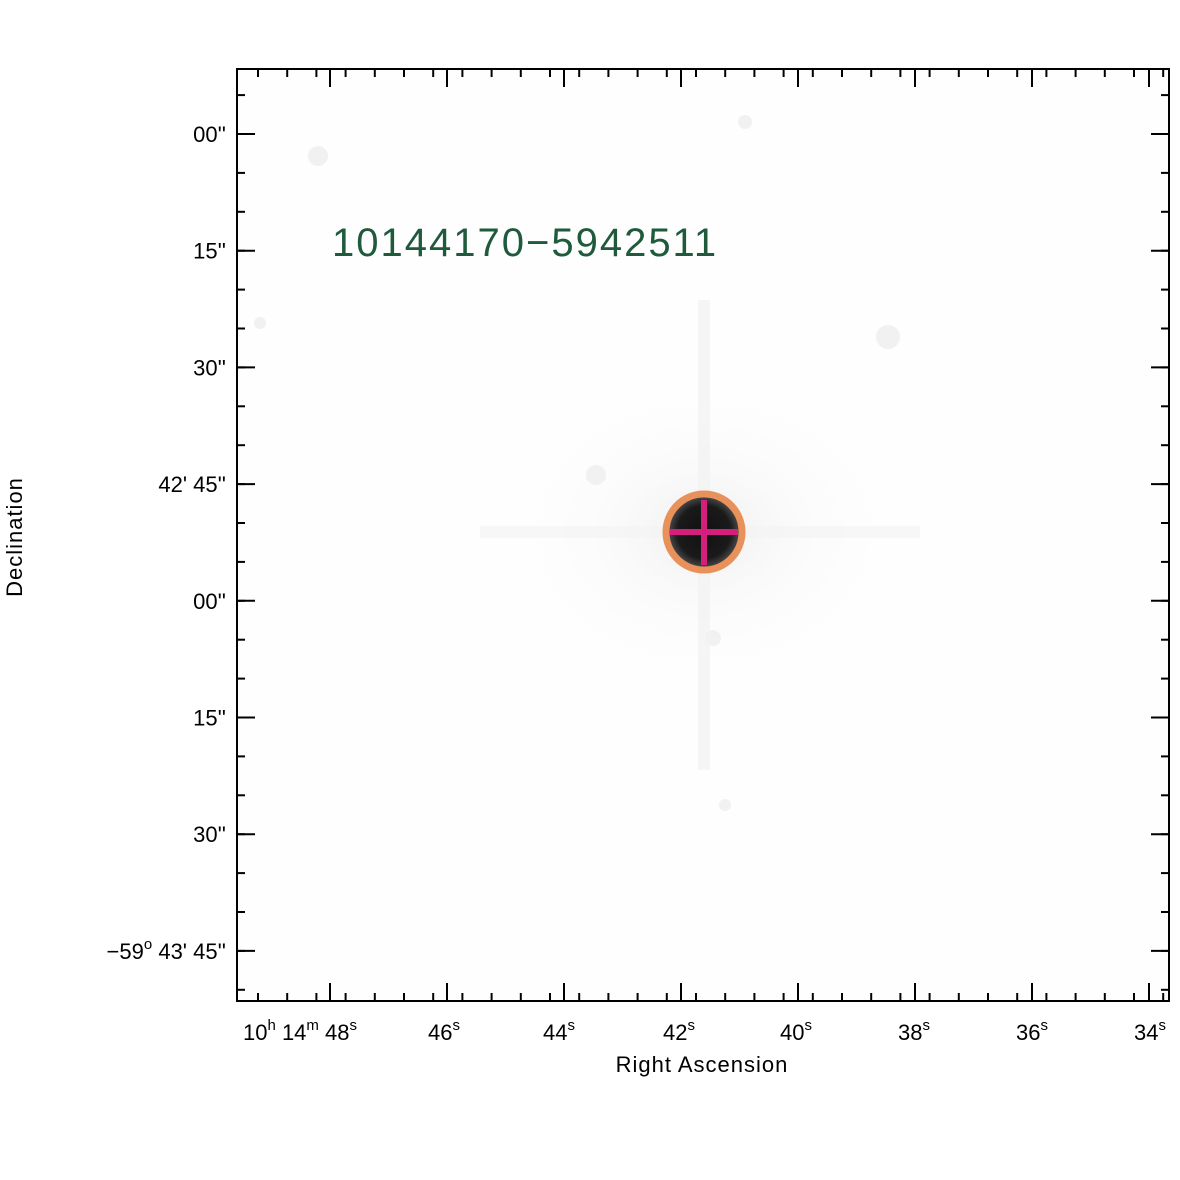  Describe the element at coordinates (702, 1064) in the screenshot. I see `x-axis-label: Right Ascension` at that location.